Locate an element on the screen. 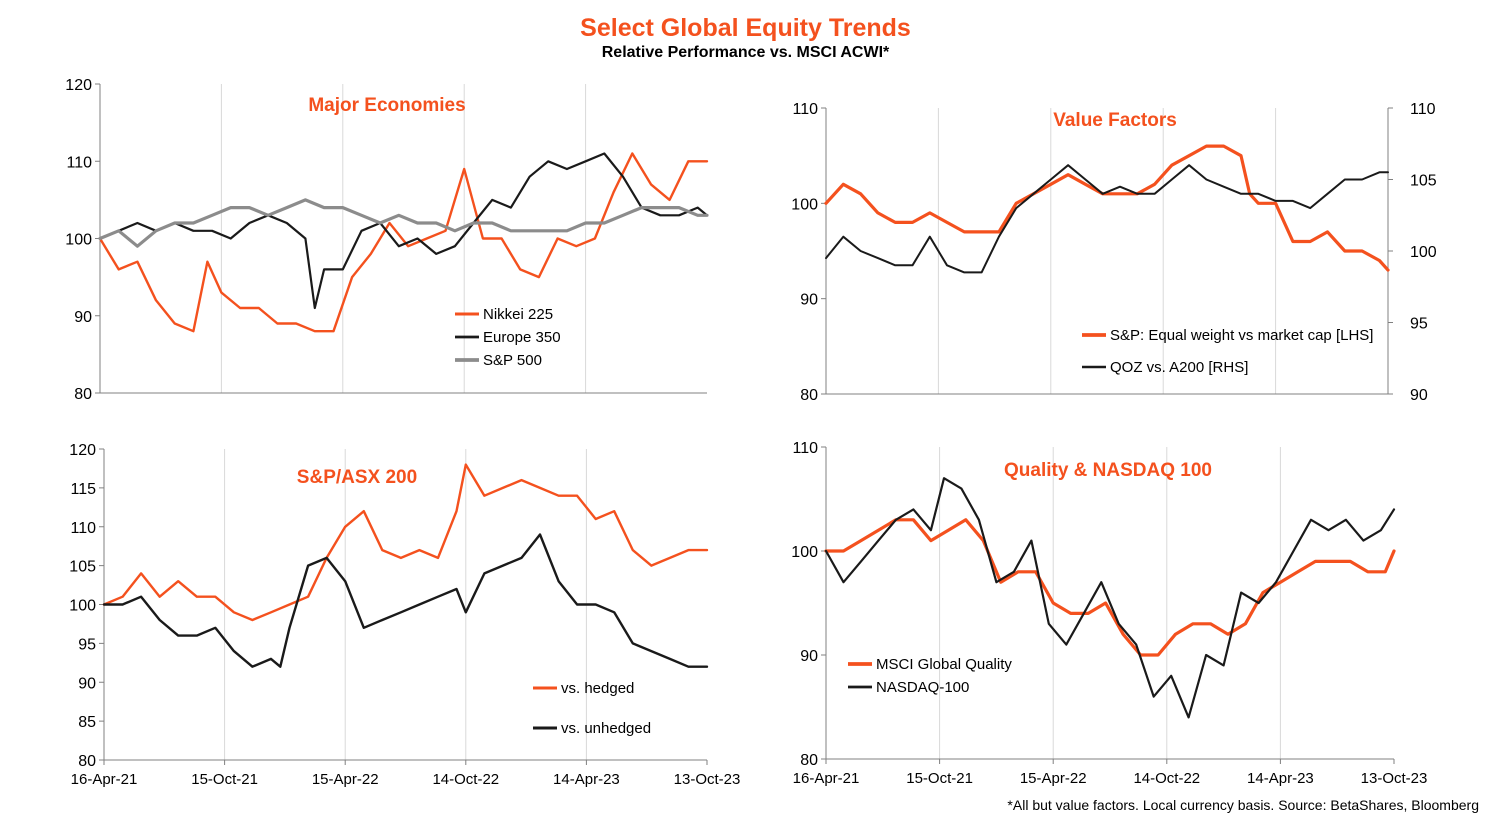 This screenshot has height=821, width=1491. main-subtitle: Relative Performance vs. MSCI ACWI* is located at coordinates (745, 52).